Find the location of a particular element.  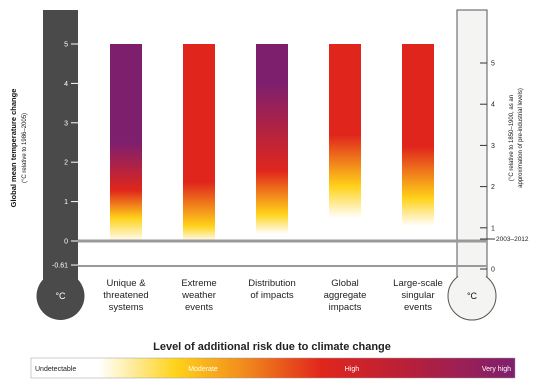

right-axis-sublabel: approximation of pre-industrial levels) is located at coordinates (521, 138).